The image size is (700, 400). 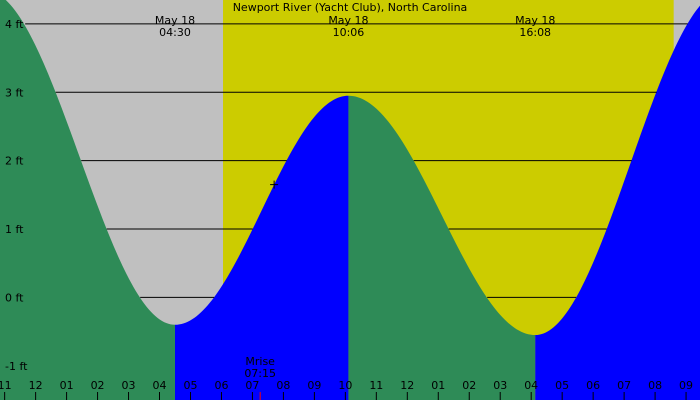 What do you see at coordinates (14, 229) in the screenshot?
I see `y-tick-label: 1 ft` at bounding box center [14, 229].